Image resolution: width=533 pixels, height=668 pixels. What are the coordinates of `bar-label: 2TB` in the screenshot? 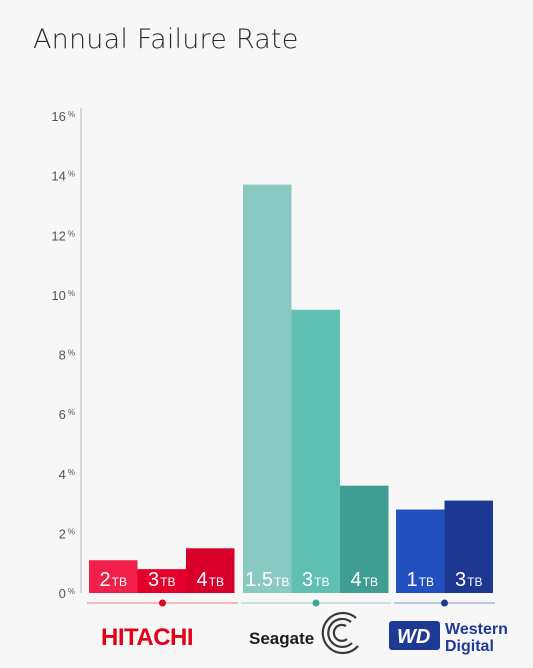 It's located at (113, 580).